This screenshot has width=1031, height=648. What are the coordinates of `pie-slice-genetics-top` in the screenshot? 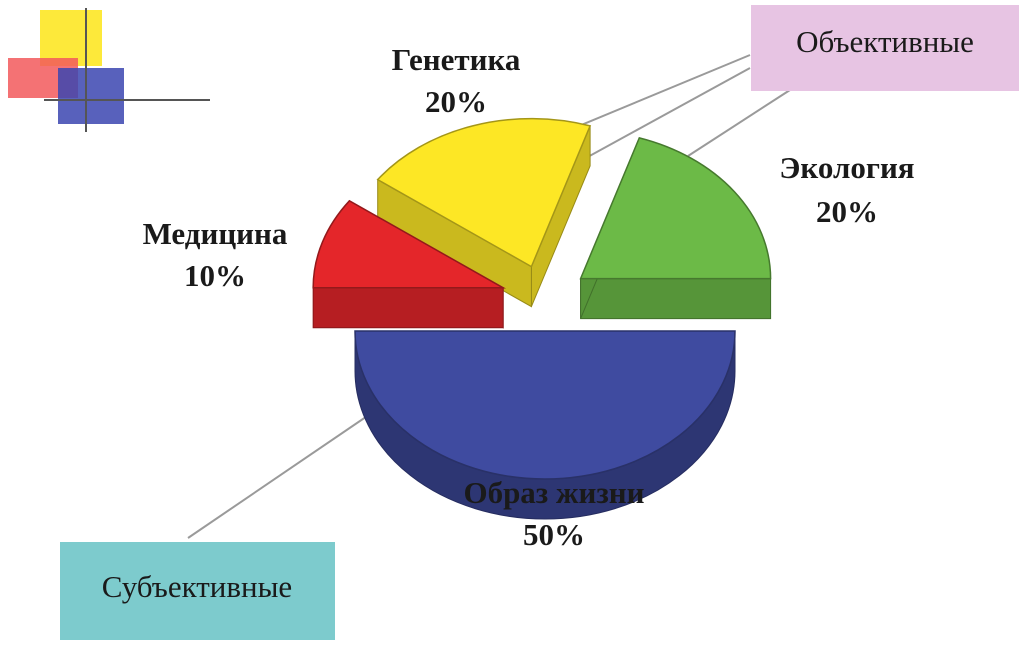 It's located at (484, 192).